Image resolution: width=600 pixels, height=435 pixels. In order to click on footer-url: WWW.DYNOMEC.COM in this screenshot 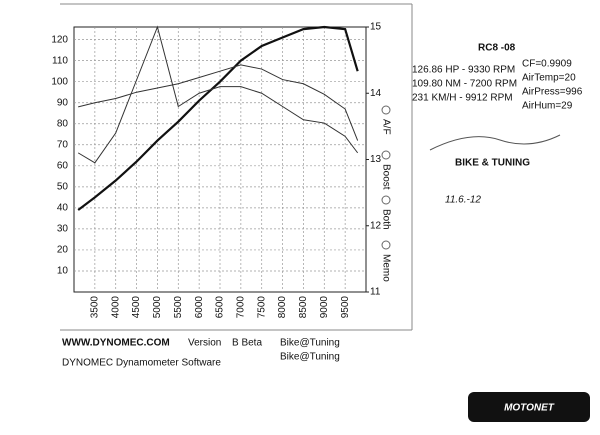, I will do `click(116, 343)`.